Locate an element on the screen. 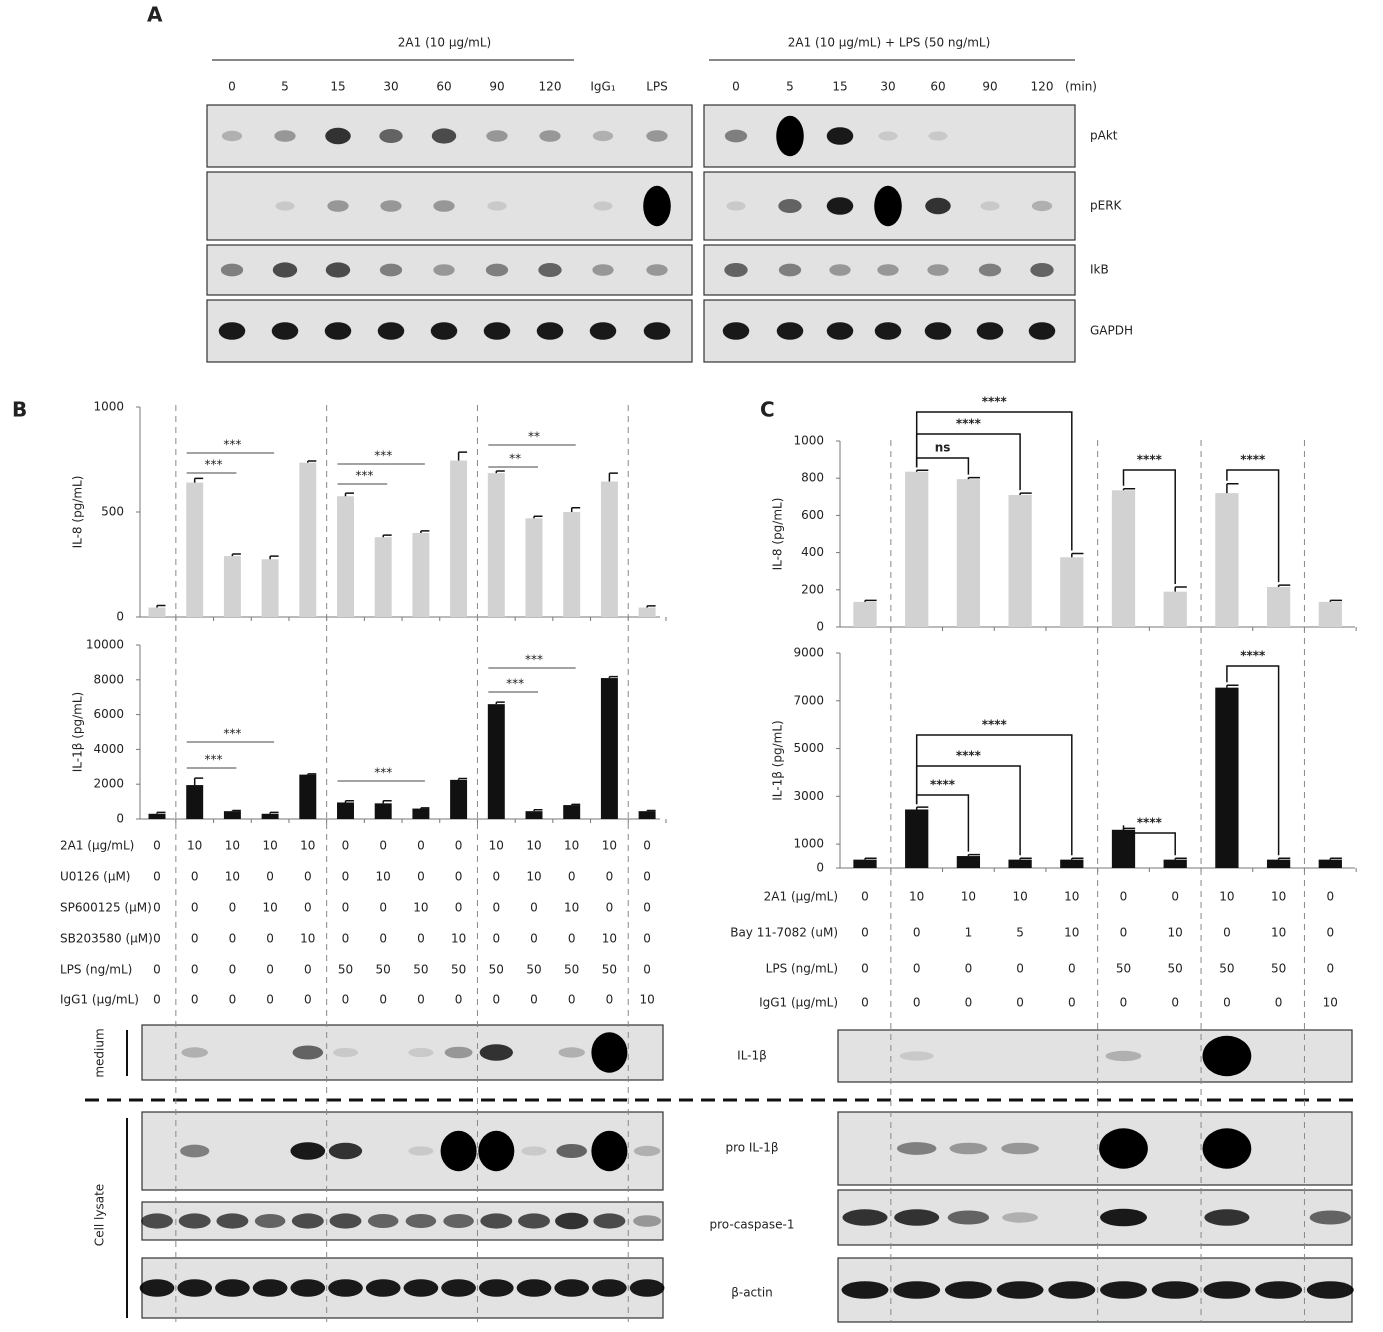 The height and width of the screenshot is (1332, 1383). lane-label: 5 is located at coordinates (790, 87).